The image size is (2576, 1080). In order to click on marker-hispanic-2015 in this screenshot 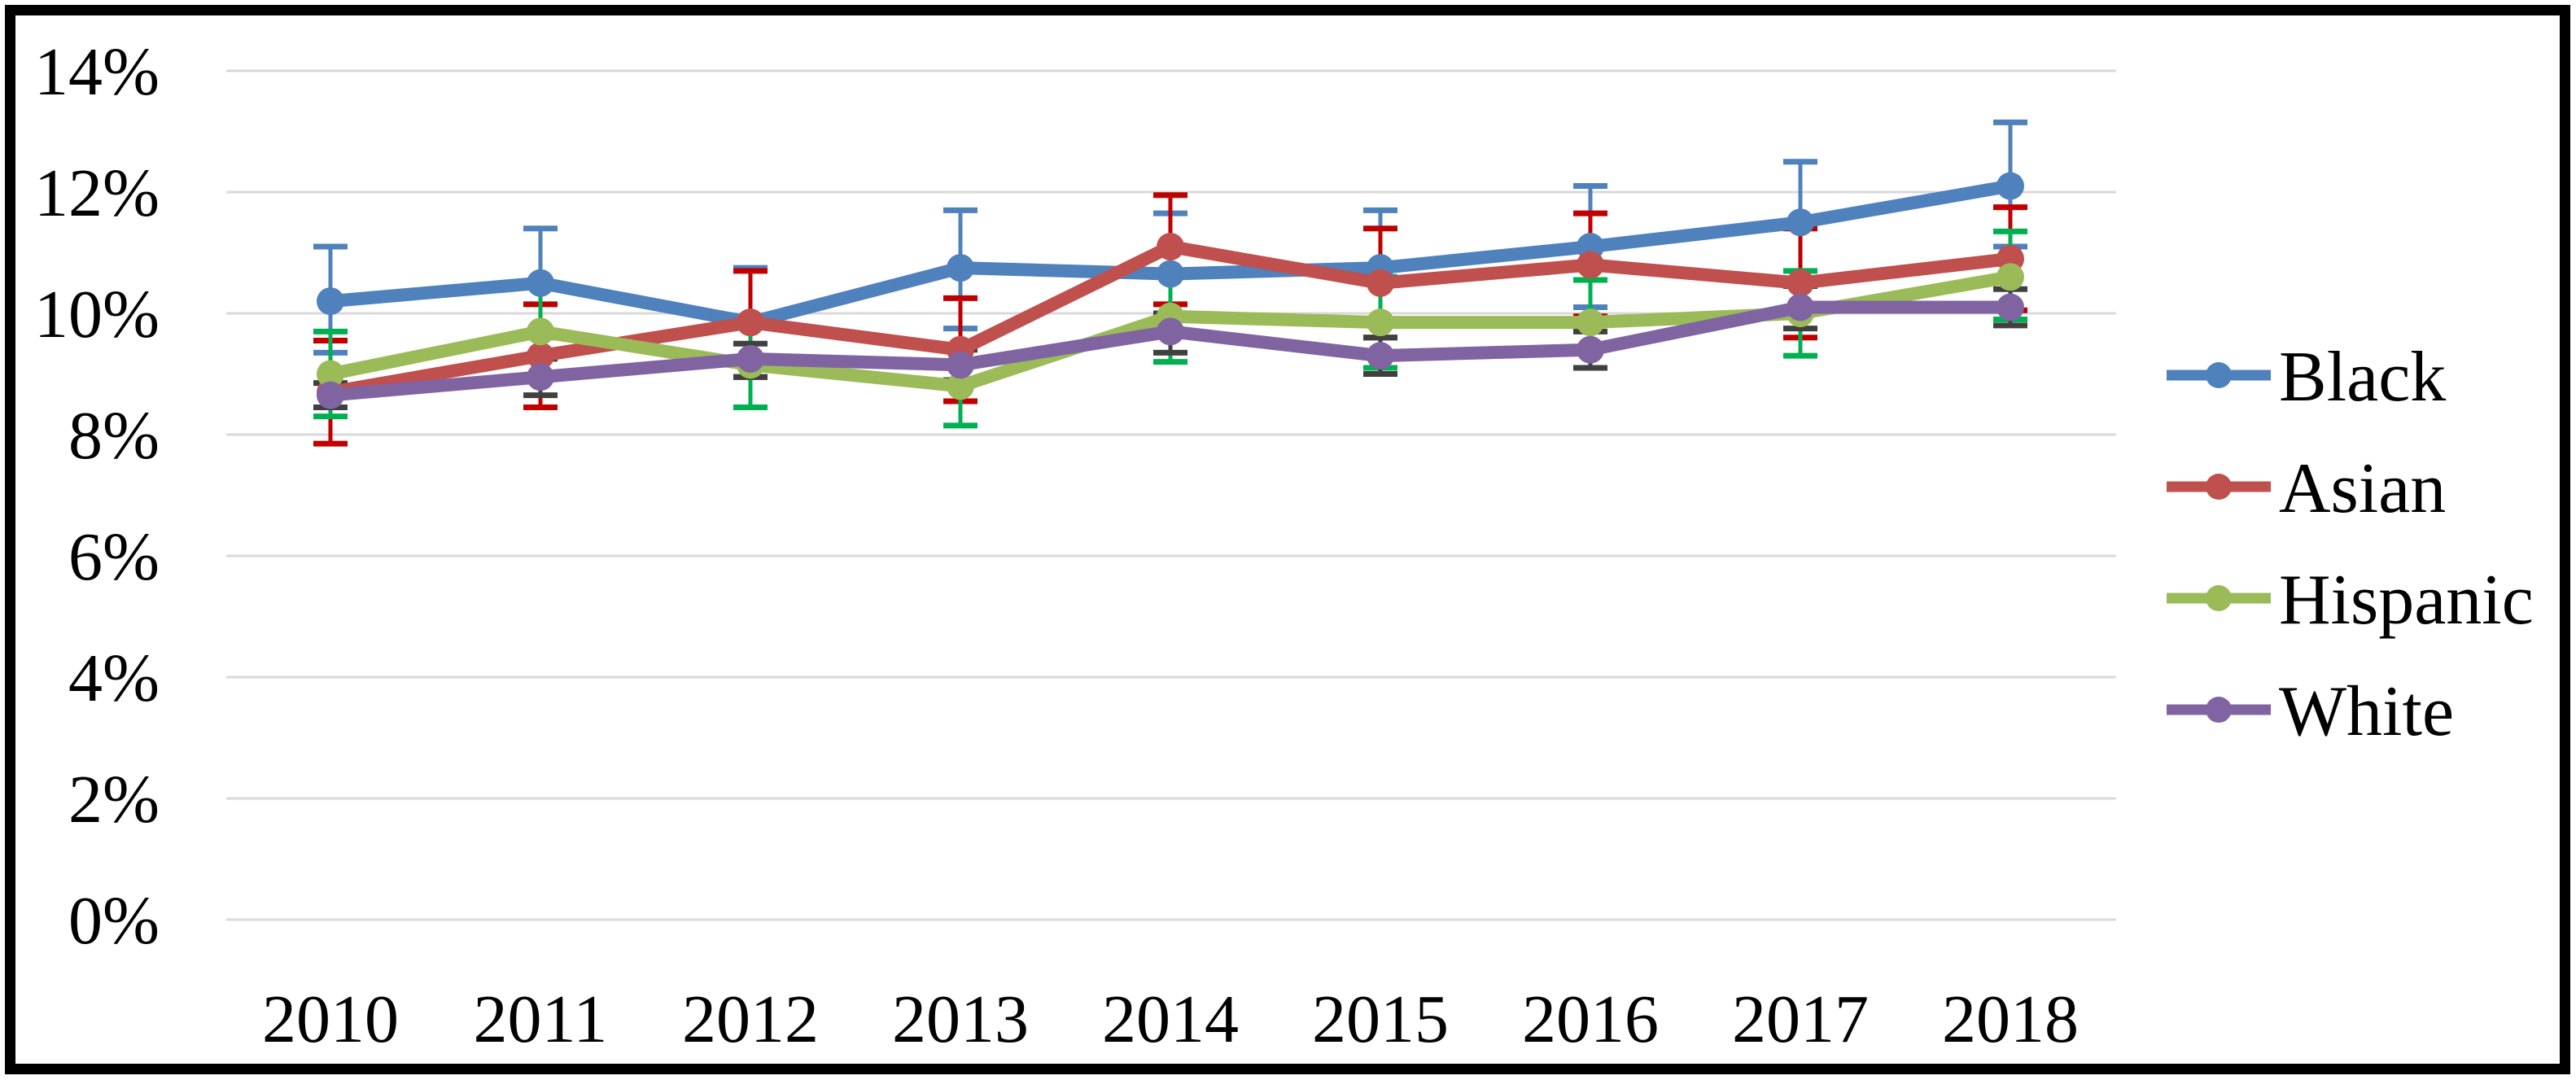, I will do `click(1380, 322)`.